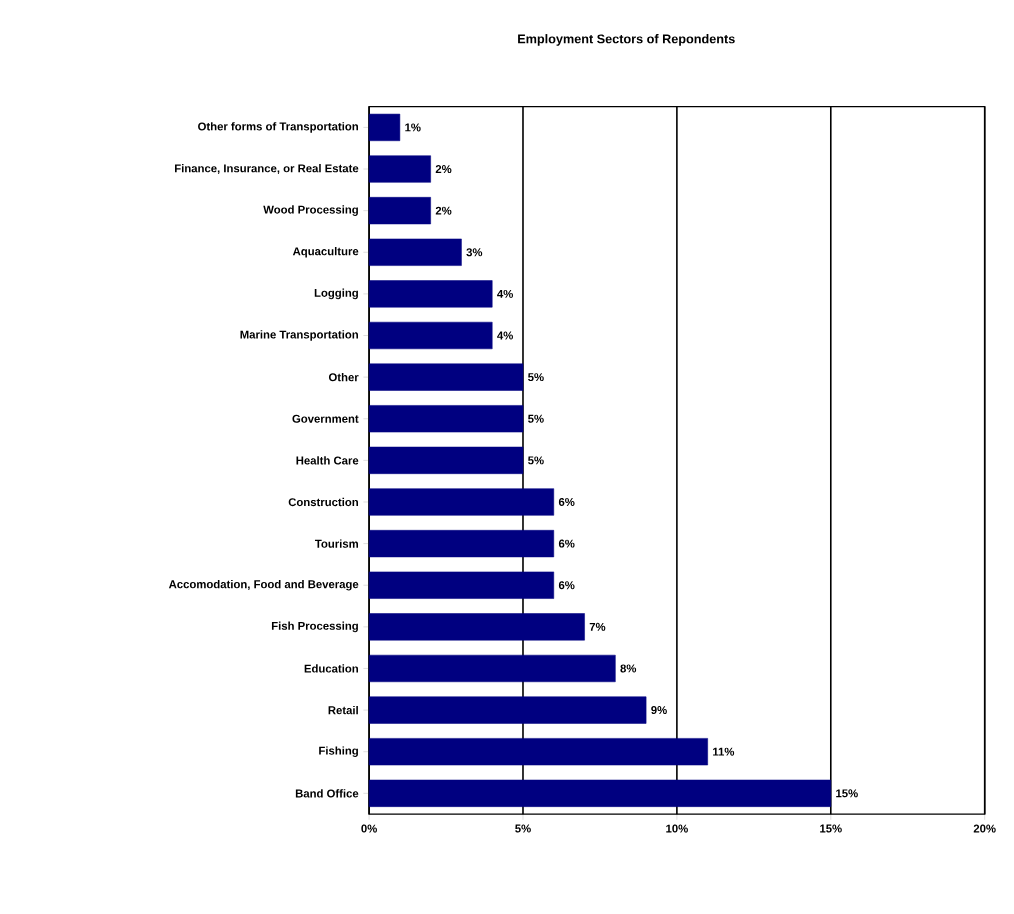 Image resolution: width=1014 pixels, height=914 pixels. What do you see at coordinates (413, 127) in the screenshot?
I see `data-label: 1%` at bounding box center [413, 127].